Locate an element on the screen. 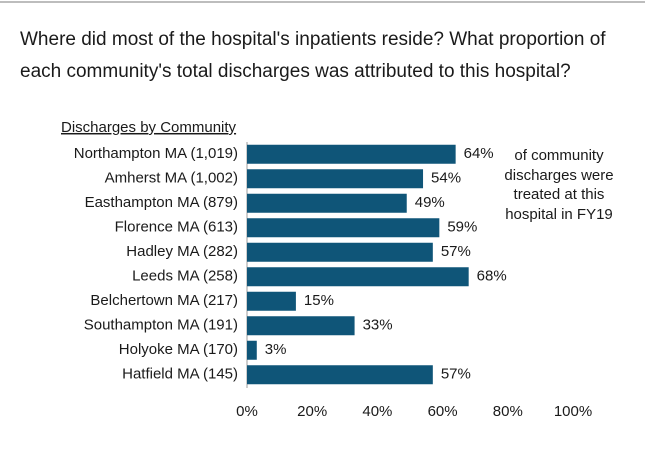 Image resolution: width=645 pixels, height=455 pixels. value-label: 49% is located at coordinates (430, 202).